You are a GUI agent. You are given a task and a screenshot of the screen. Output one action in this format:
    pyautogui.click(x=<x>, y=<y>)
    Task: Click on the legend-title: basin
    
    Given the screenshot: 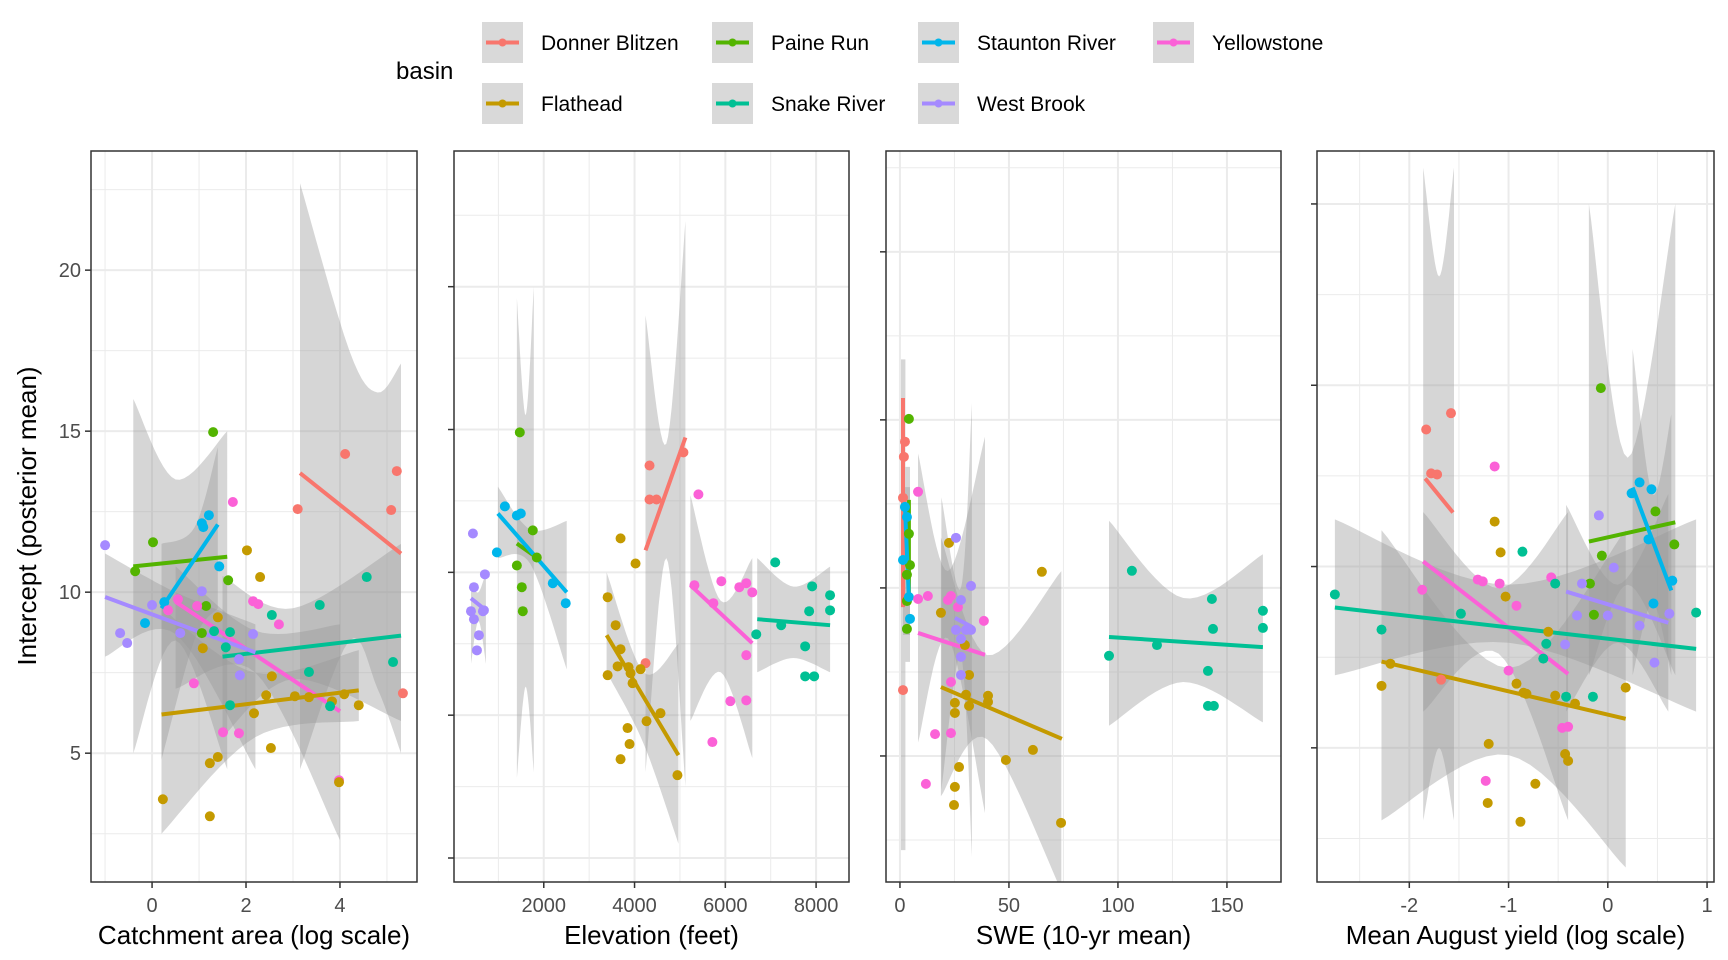 What is the action you would take?
    pyautogui.click(x=424, y=71)
    